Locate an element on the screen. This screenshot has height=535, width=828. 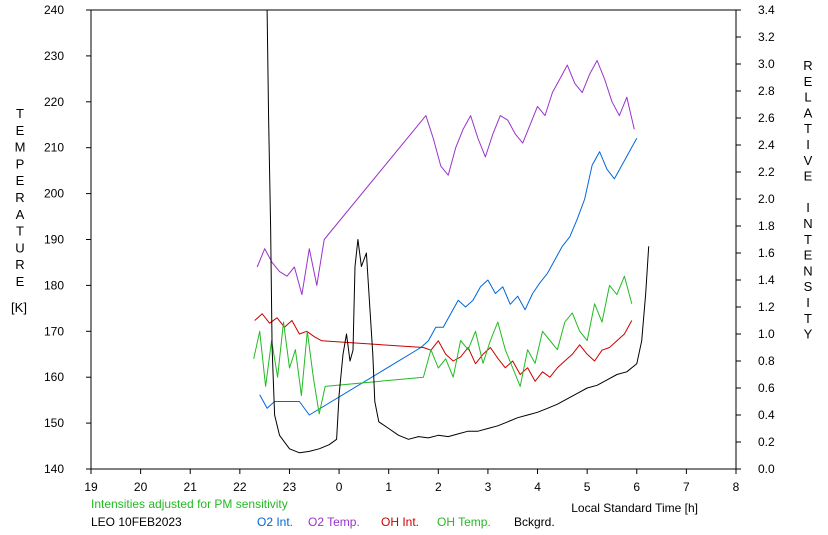
right-tick-label: 0.6 is located at coordinates (766, 388).